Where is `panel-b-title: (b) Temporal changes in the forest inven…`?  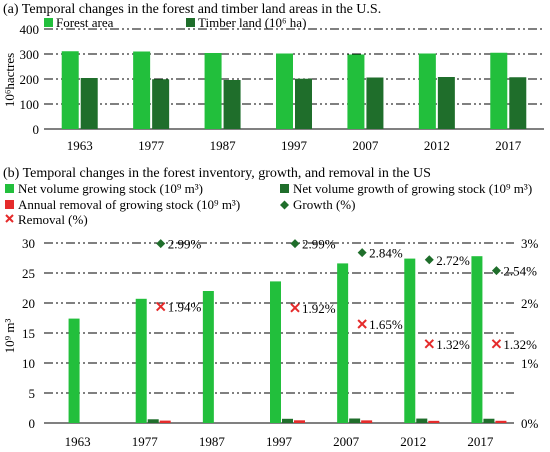
panel-b-title: (b) Temporal changes in the forest inven… is located at coordinates (217, 173).